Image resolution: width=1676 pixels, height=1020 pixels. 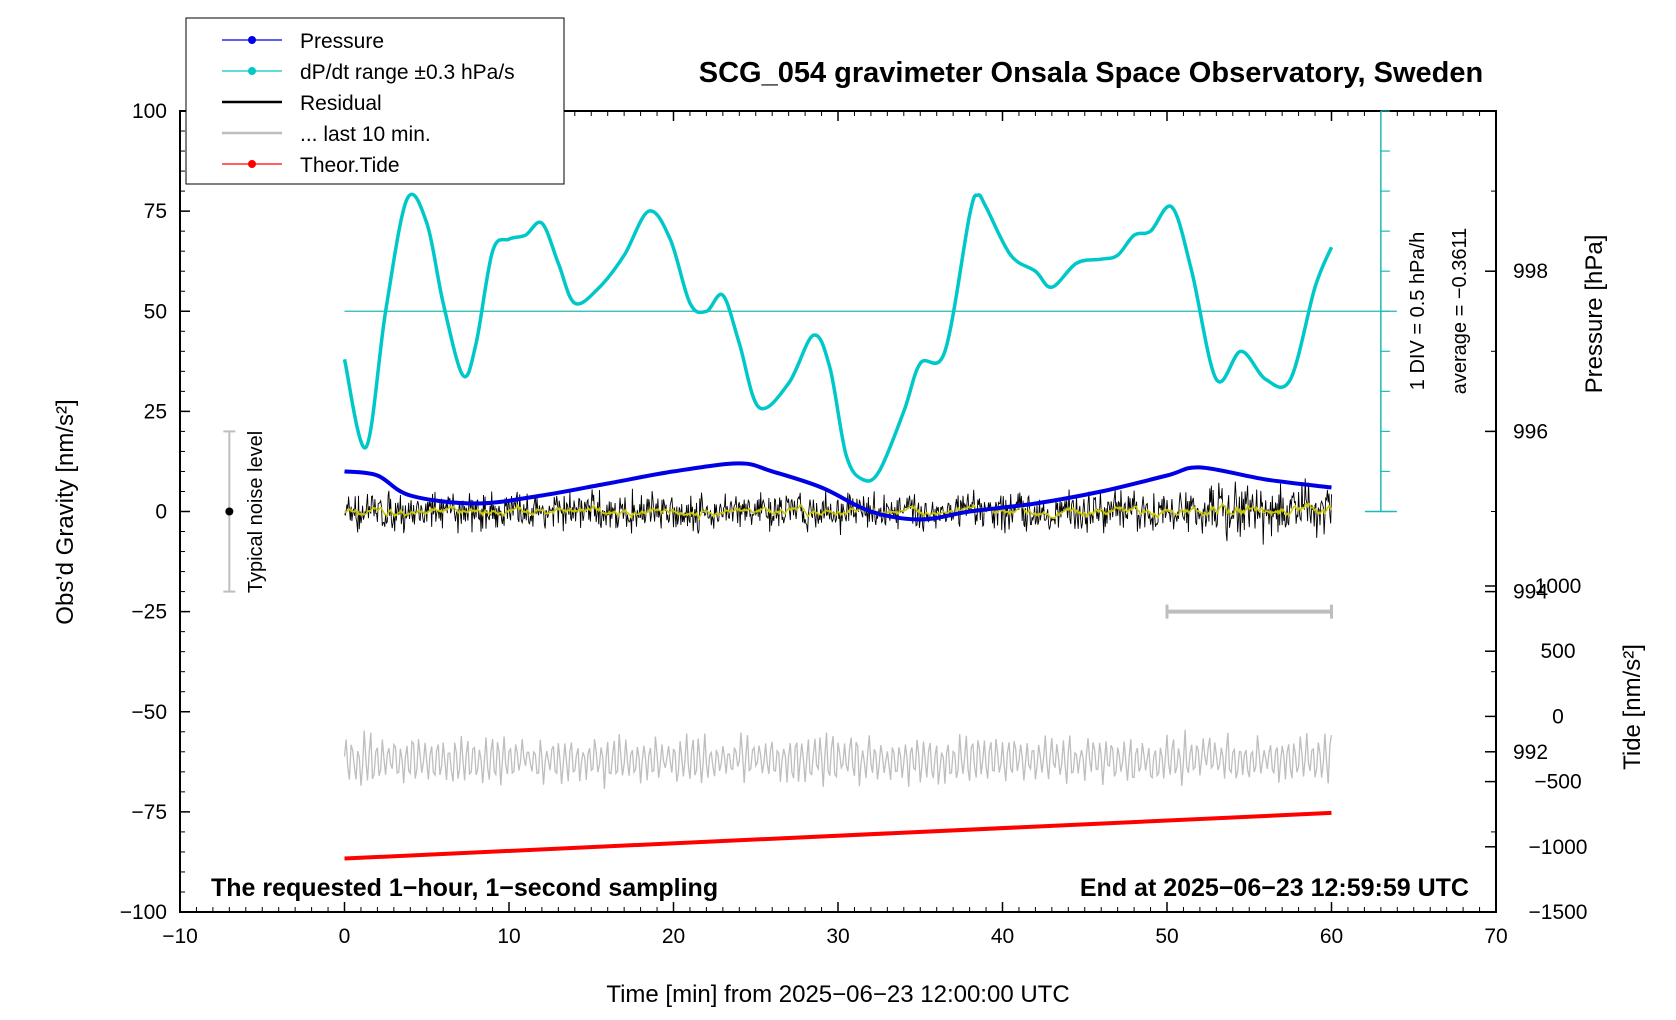 What do you see at coordinates (149, 712) in the screenshot?
I see `y-tick-label: −50` at bounding box center [149, 712].